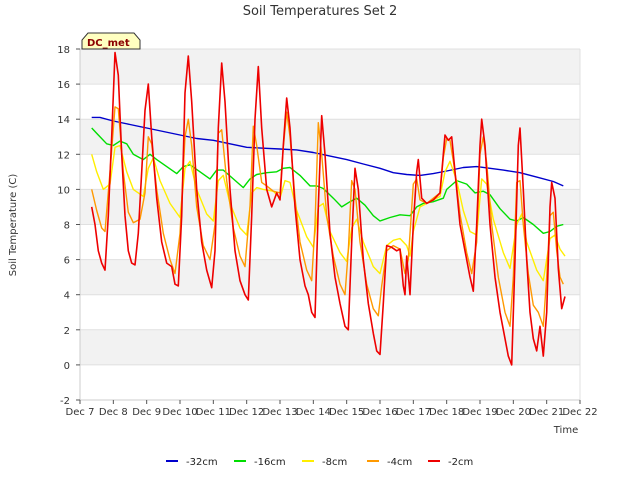  I want to click on legend-label: -2cm, so click(460, 462).